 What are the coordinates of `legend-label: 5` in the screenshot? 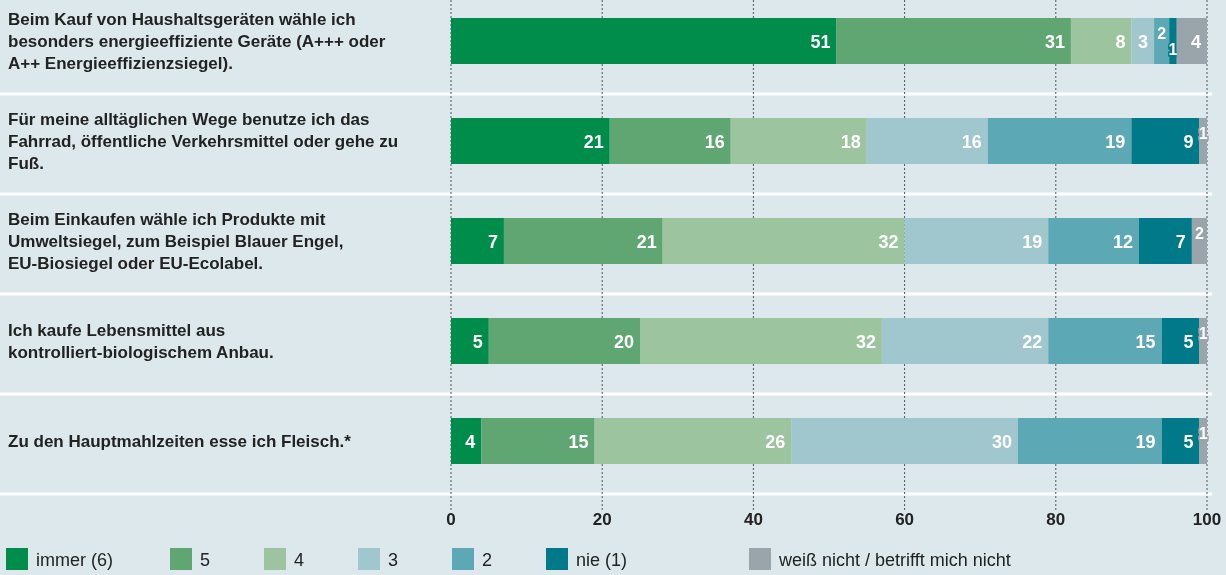 It's located at (205, 560).